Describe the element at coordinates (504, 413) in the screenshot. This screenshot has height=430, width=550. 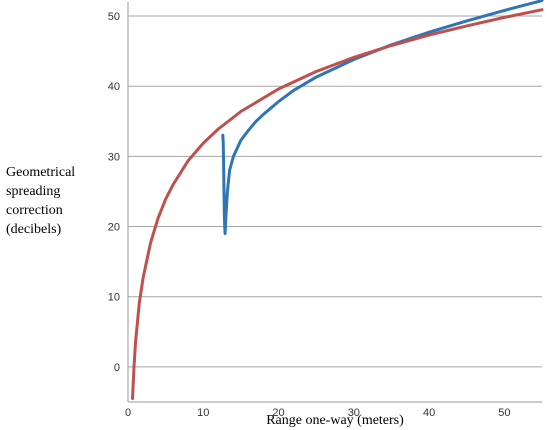
I see `x-tick-label: 50` at that location.